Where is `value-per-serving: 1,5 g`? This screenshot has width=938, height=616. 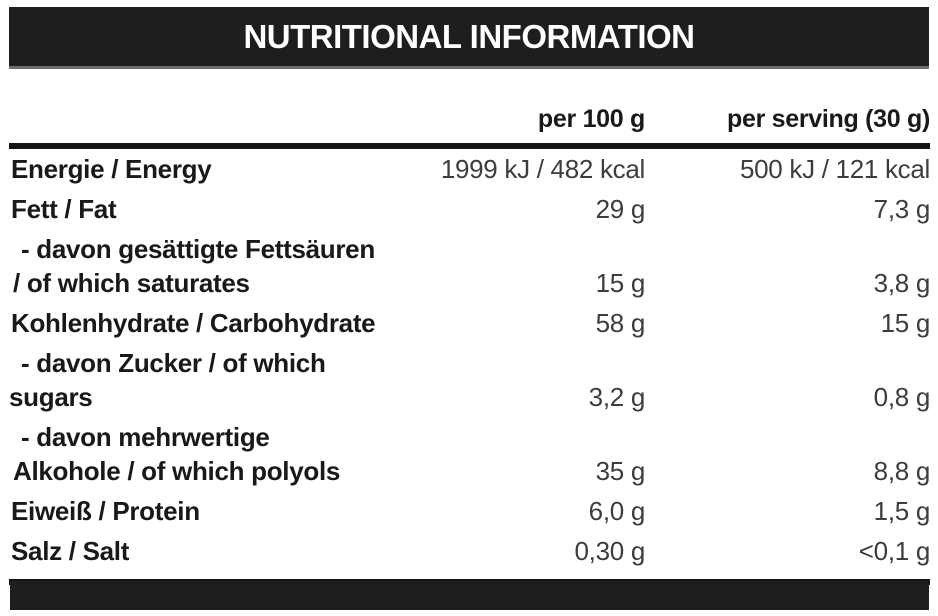
value-per-serving: 1,5 g is located at coordinates (902, 511).